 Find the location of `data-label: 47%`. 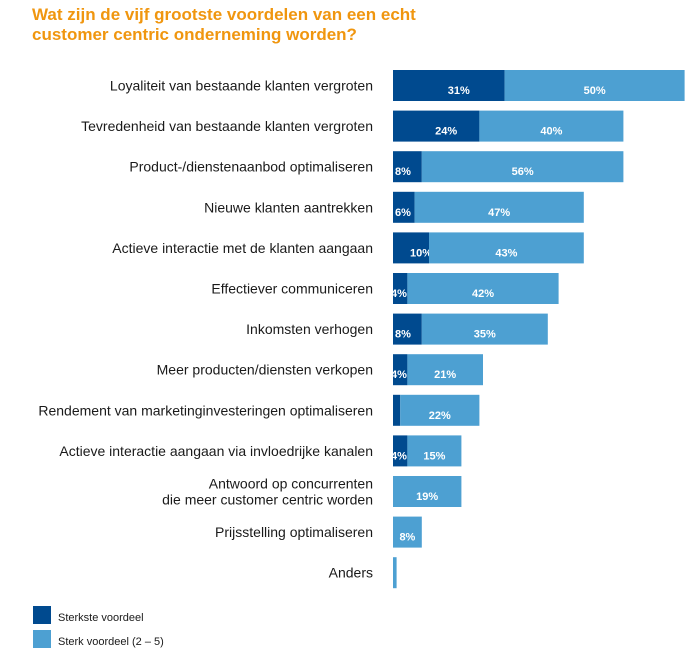

data-label: 47% is located at coordinates (499, 213).